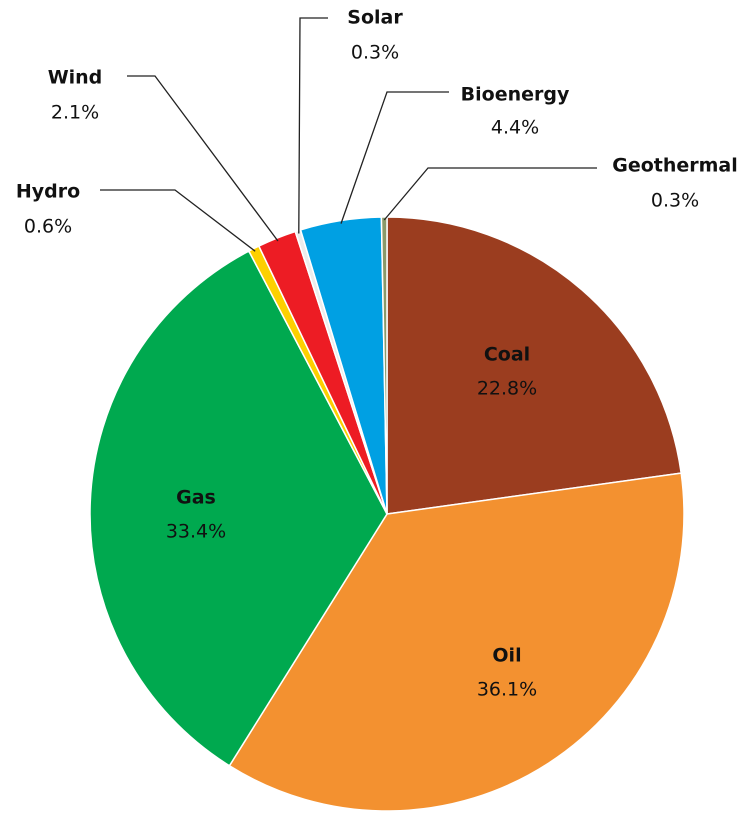 The height and width of the screenshot is (817, 753). I want to click on value-label: 36.1%, so click(507, 690).